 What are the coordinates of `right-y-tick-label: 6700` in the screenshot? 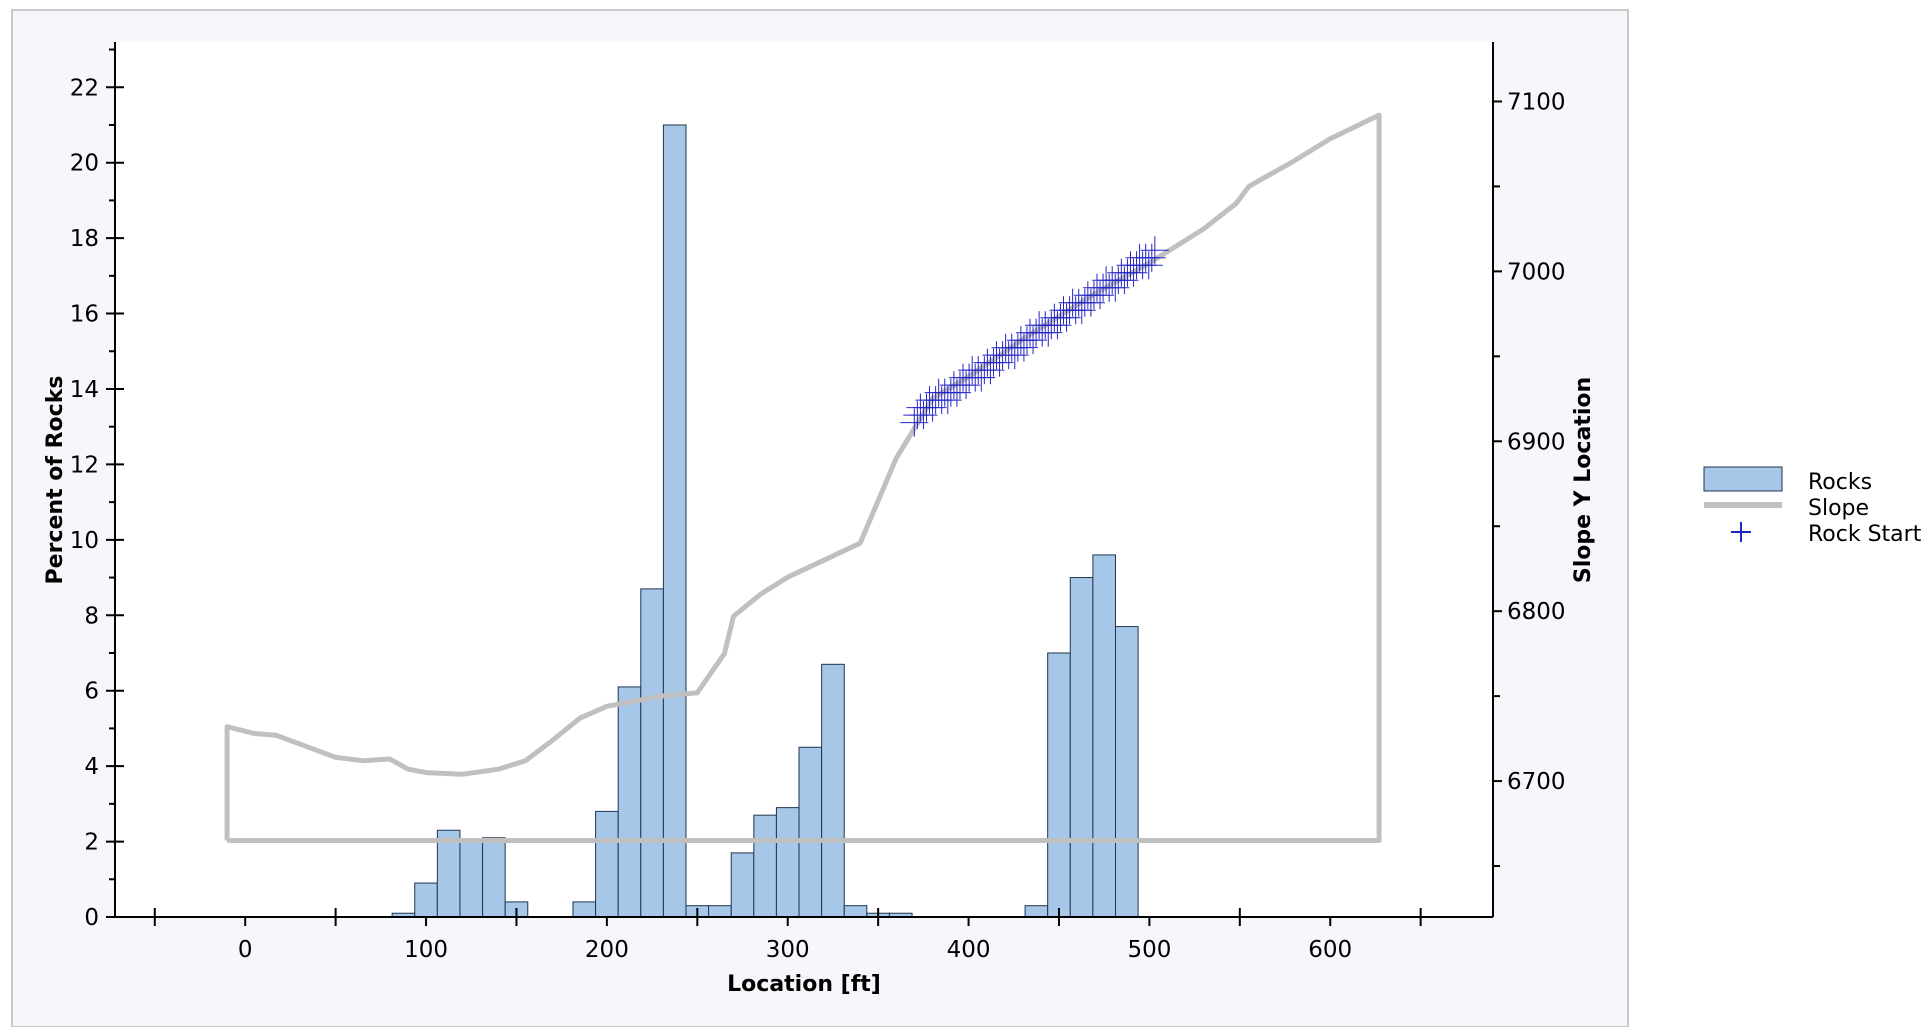 It's located at (1536, 782).